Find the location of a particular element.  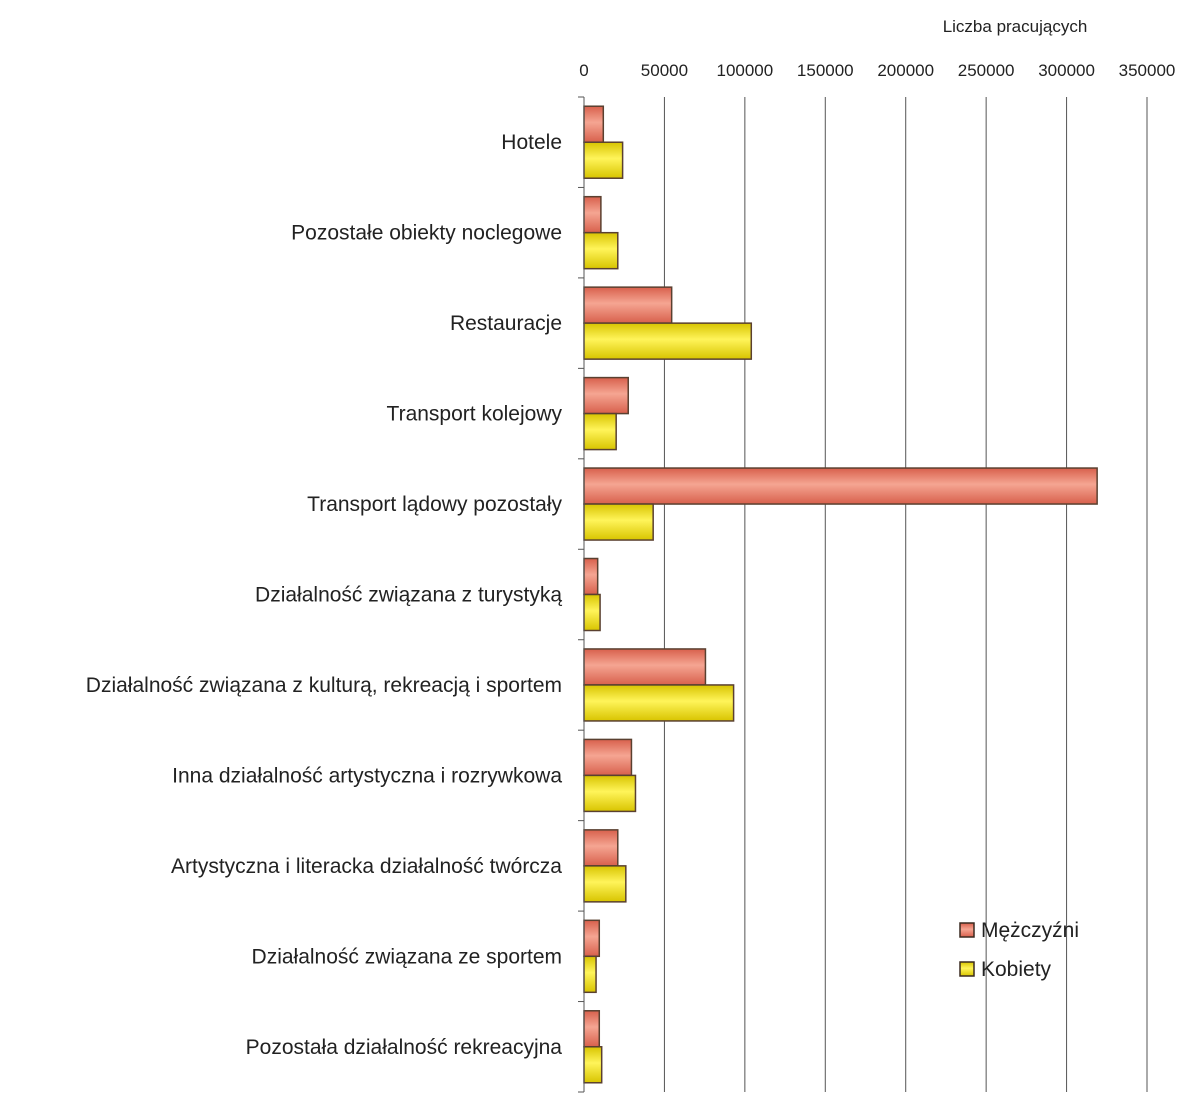

legend-label: Kobiety is located at coordinates (1016, 969).